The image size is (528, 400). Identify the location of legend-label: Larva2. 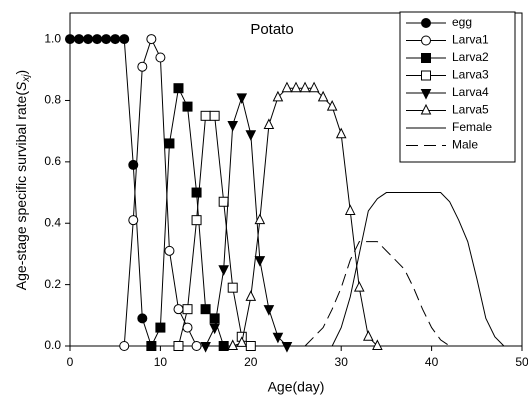
(470, 57).